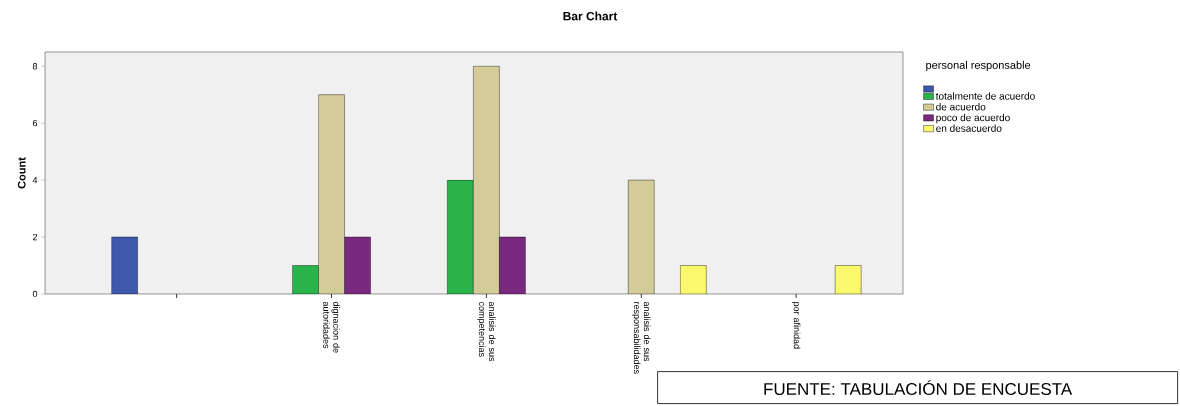  Describe the element at coordinates (796, 325) in the screenshot. I see `x-tick-label: por afinidad` at that location.